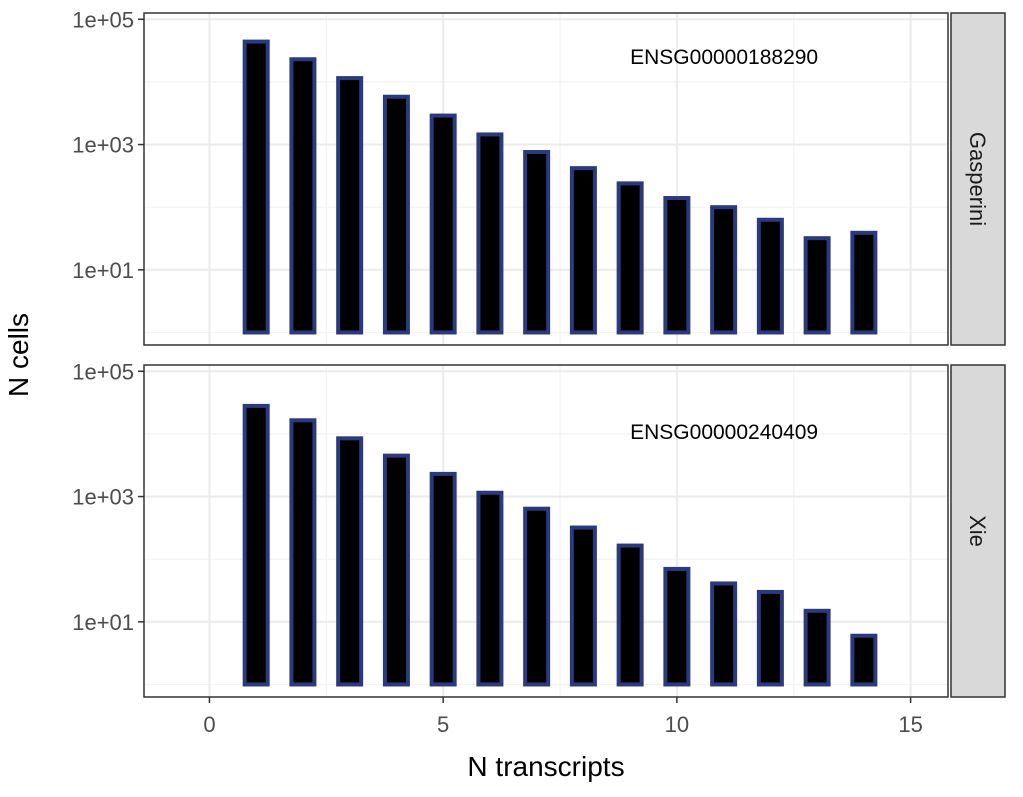 Image resolution: width=1023 pixels, height=797 pixels. What do you see at coordinates (677, 724) in the screenshot?
I see `x-tick-label: 10` at bounding box center [677, 724].